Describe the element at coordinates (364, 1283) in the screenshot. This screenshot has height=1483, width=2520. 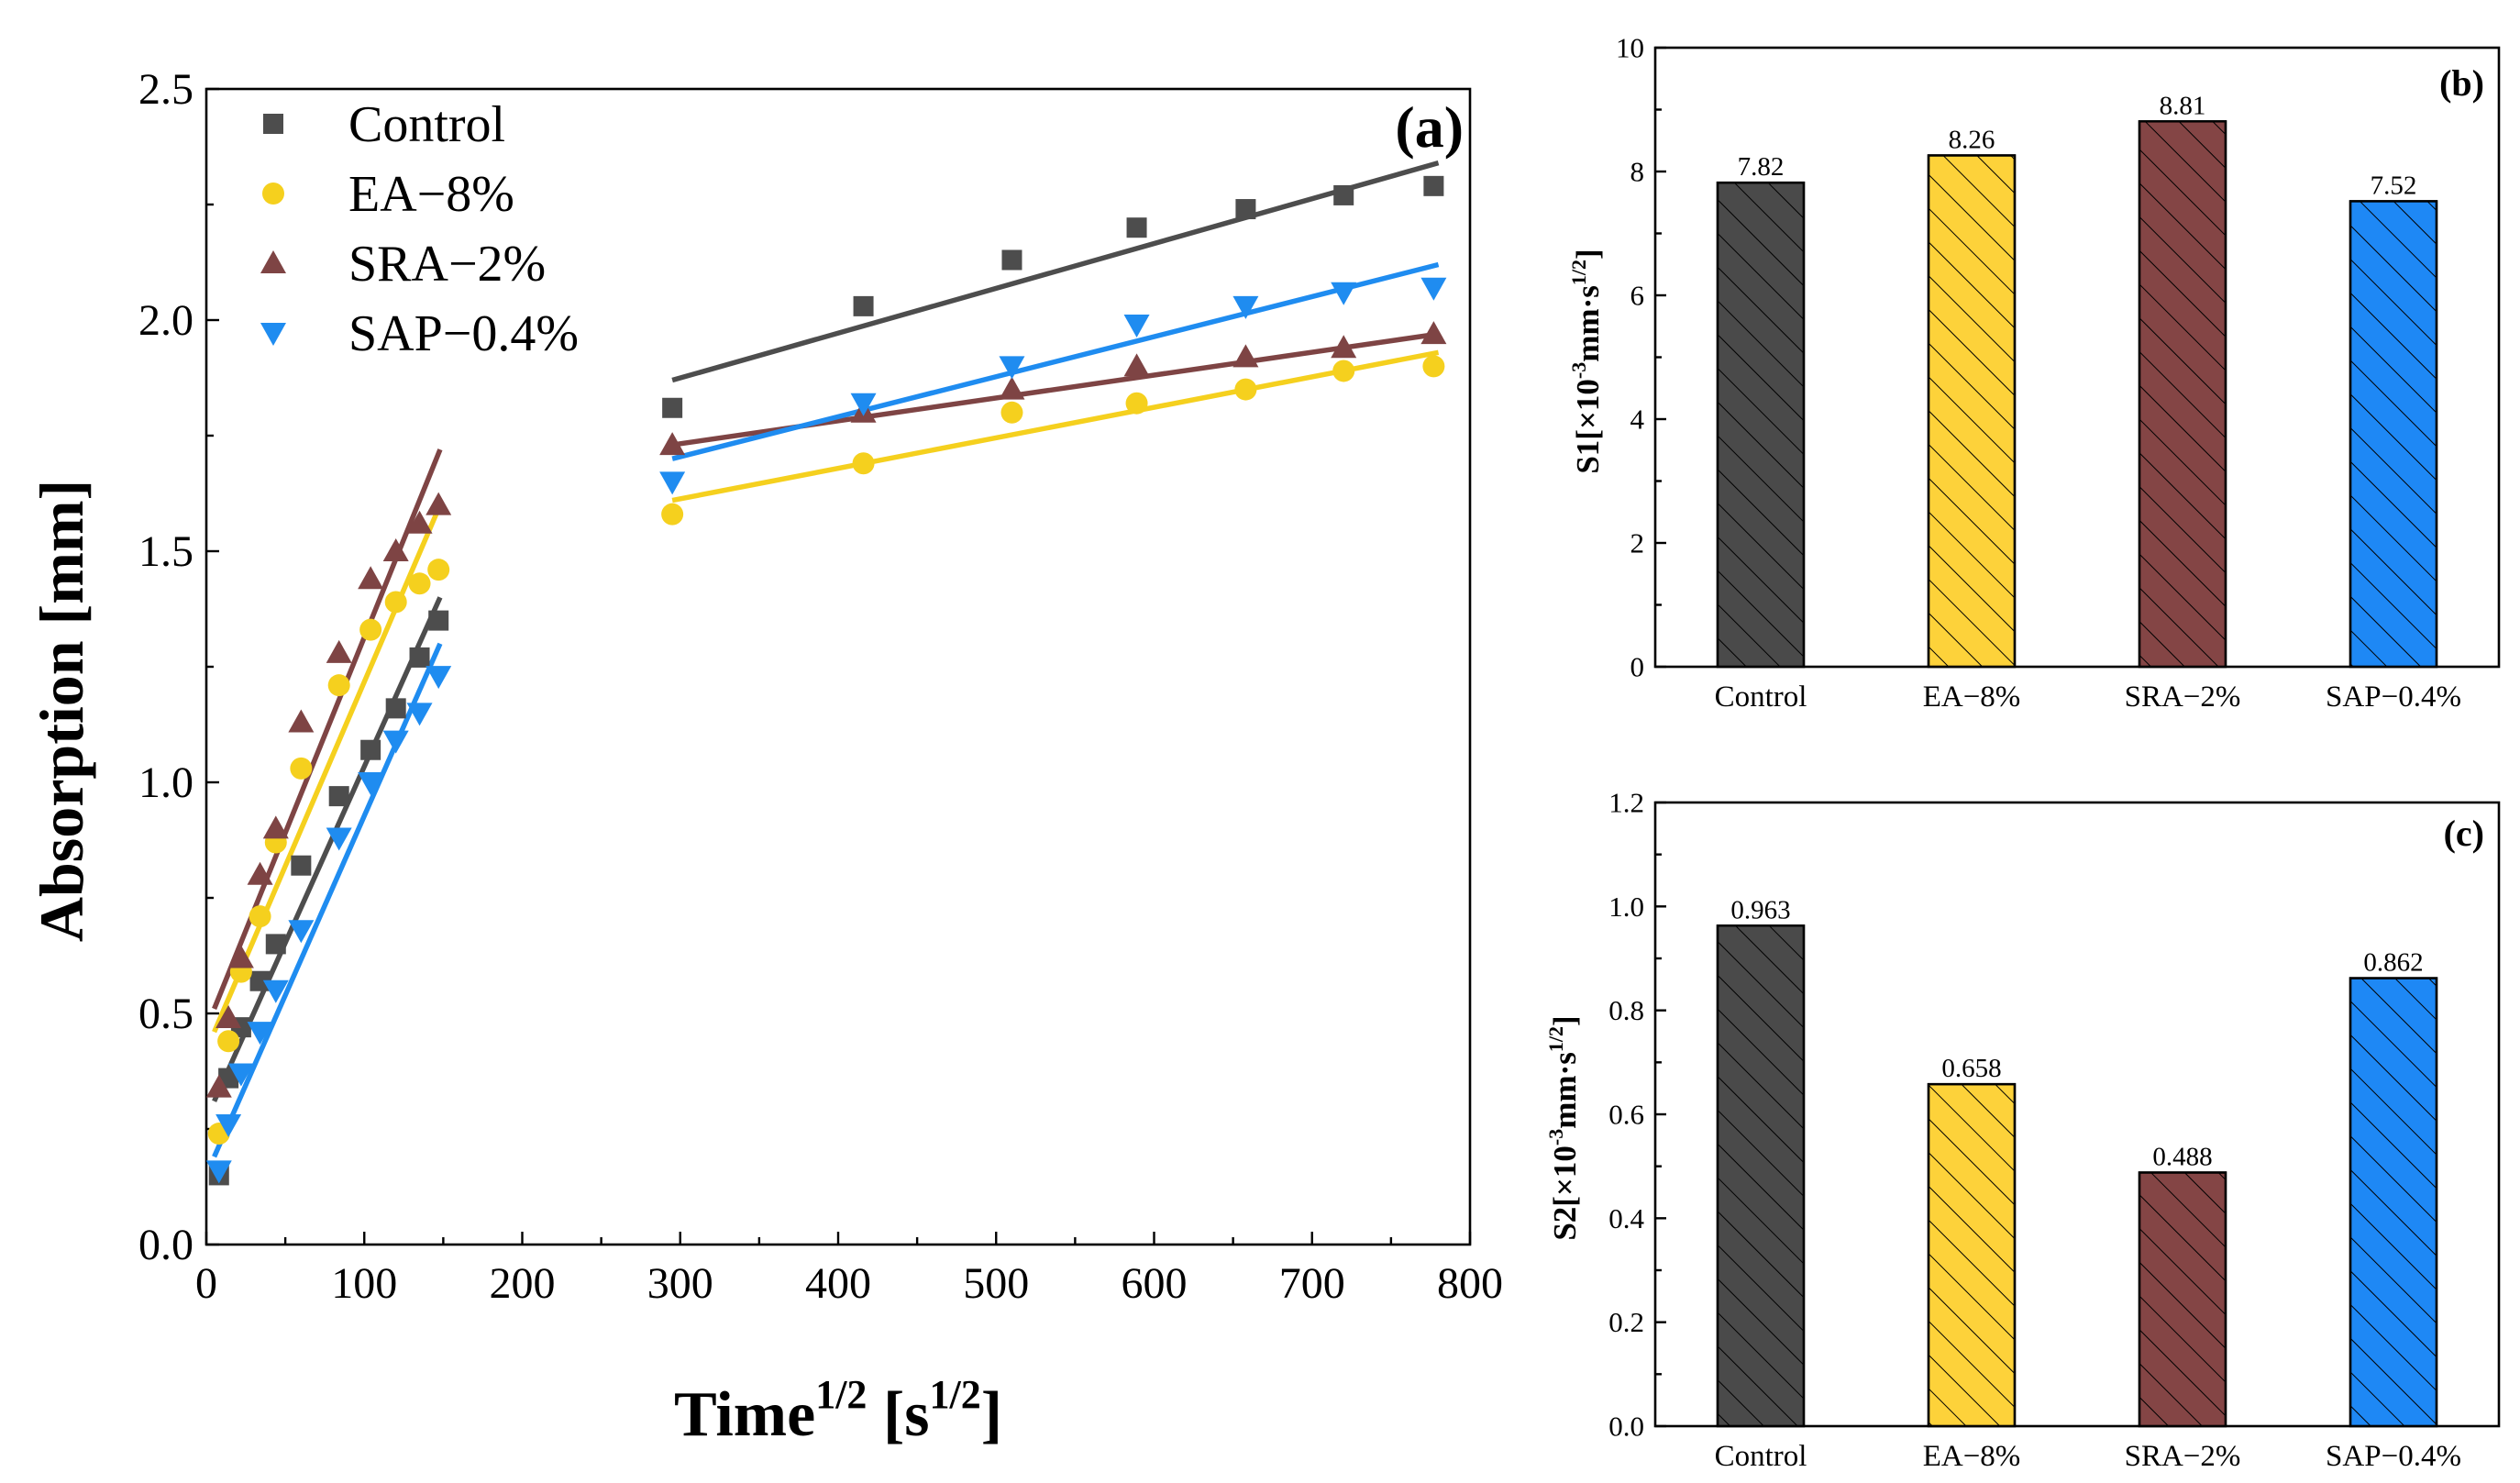
I see `x-tick-label: 100` at that location.